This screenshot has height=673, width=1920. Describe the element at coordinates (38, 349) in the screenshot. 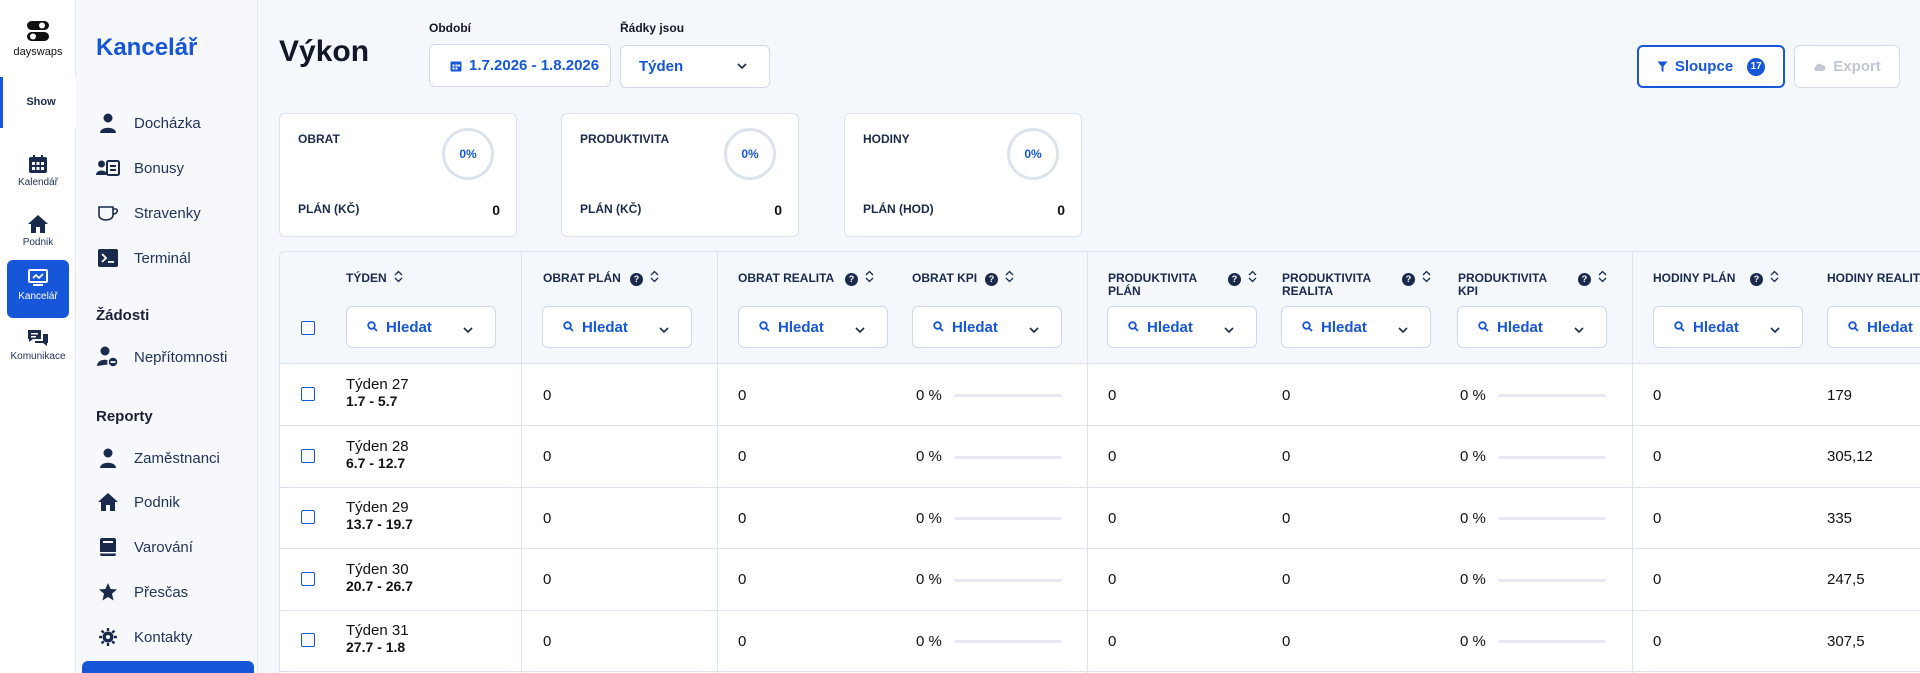

I see `rail-item-komunikace: Komunikace` at that location.